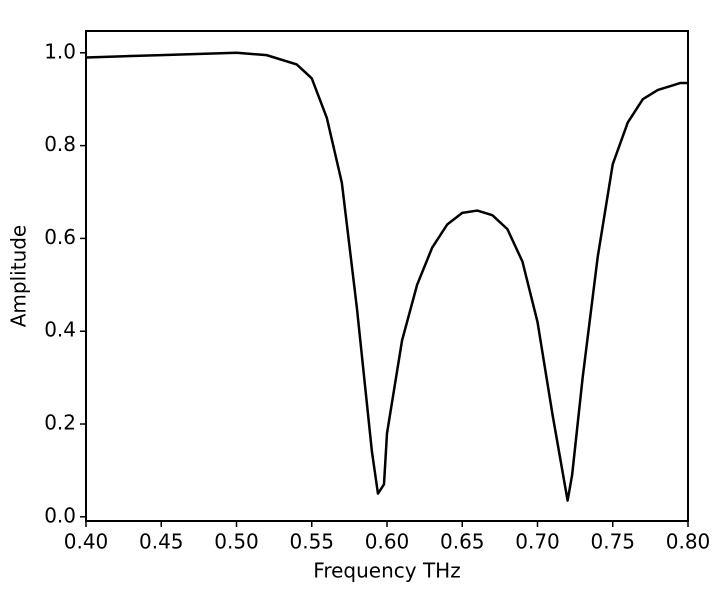 The image size is (724, 591). What do you see at coordinates (19, 276) in the screenshot?
I see `y-axis-label: Amplitude` at bounding box center [19, 276].